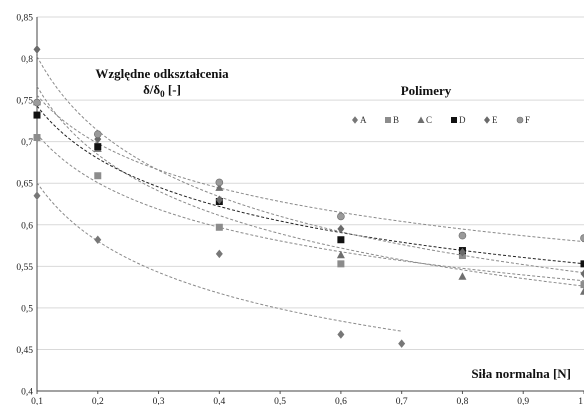 This screenshot has height=405, width=584. What do you see at coordinates (355, 120) in the screenshot?
I see `legend-marker-a` at bounding box center [355, 120].